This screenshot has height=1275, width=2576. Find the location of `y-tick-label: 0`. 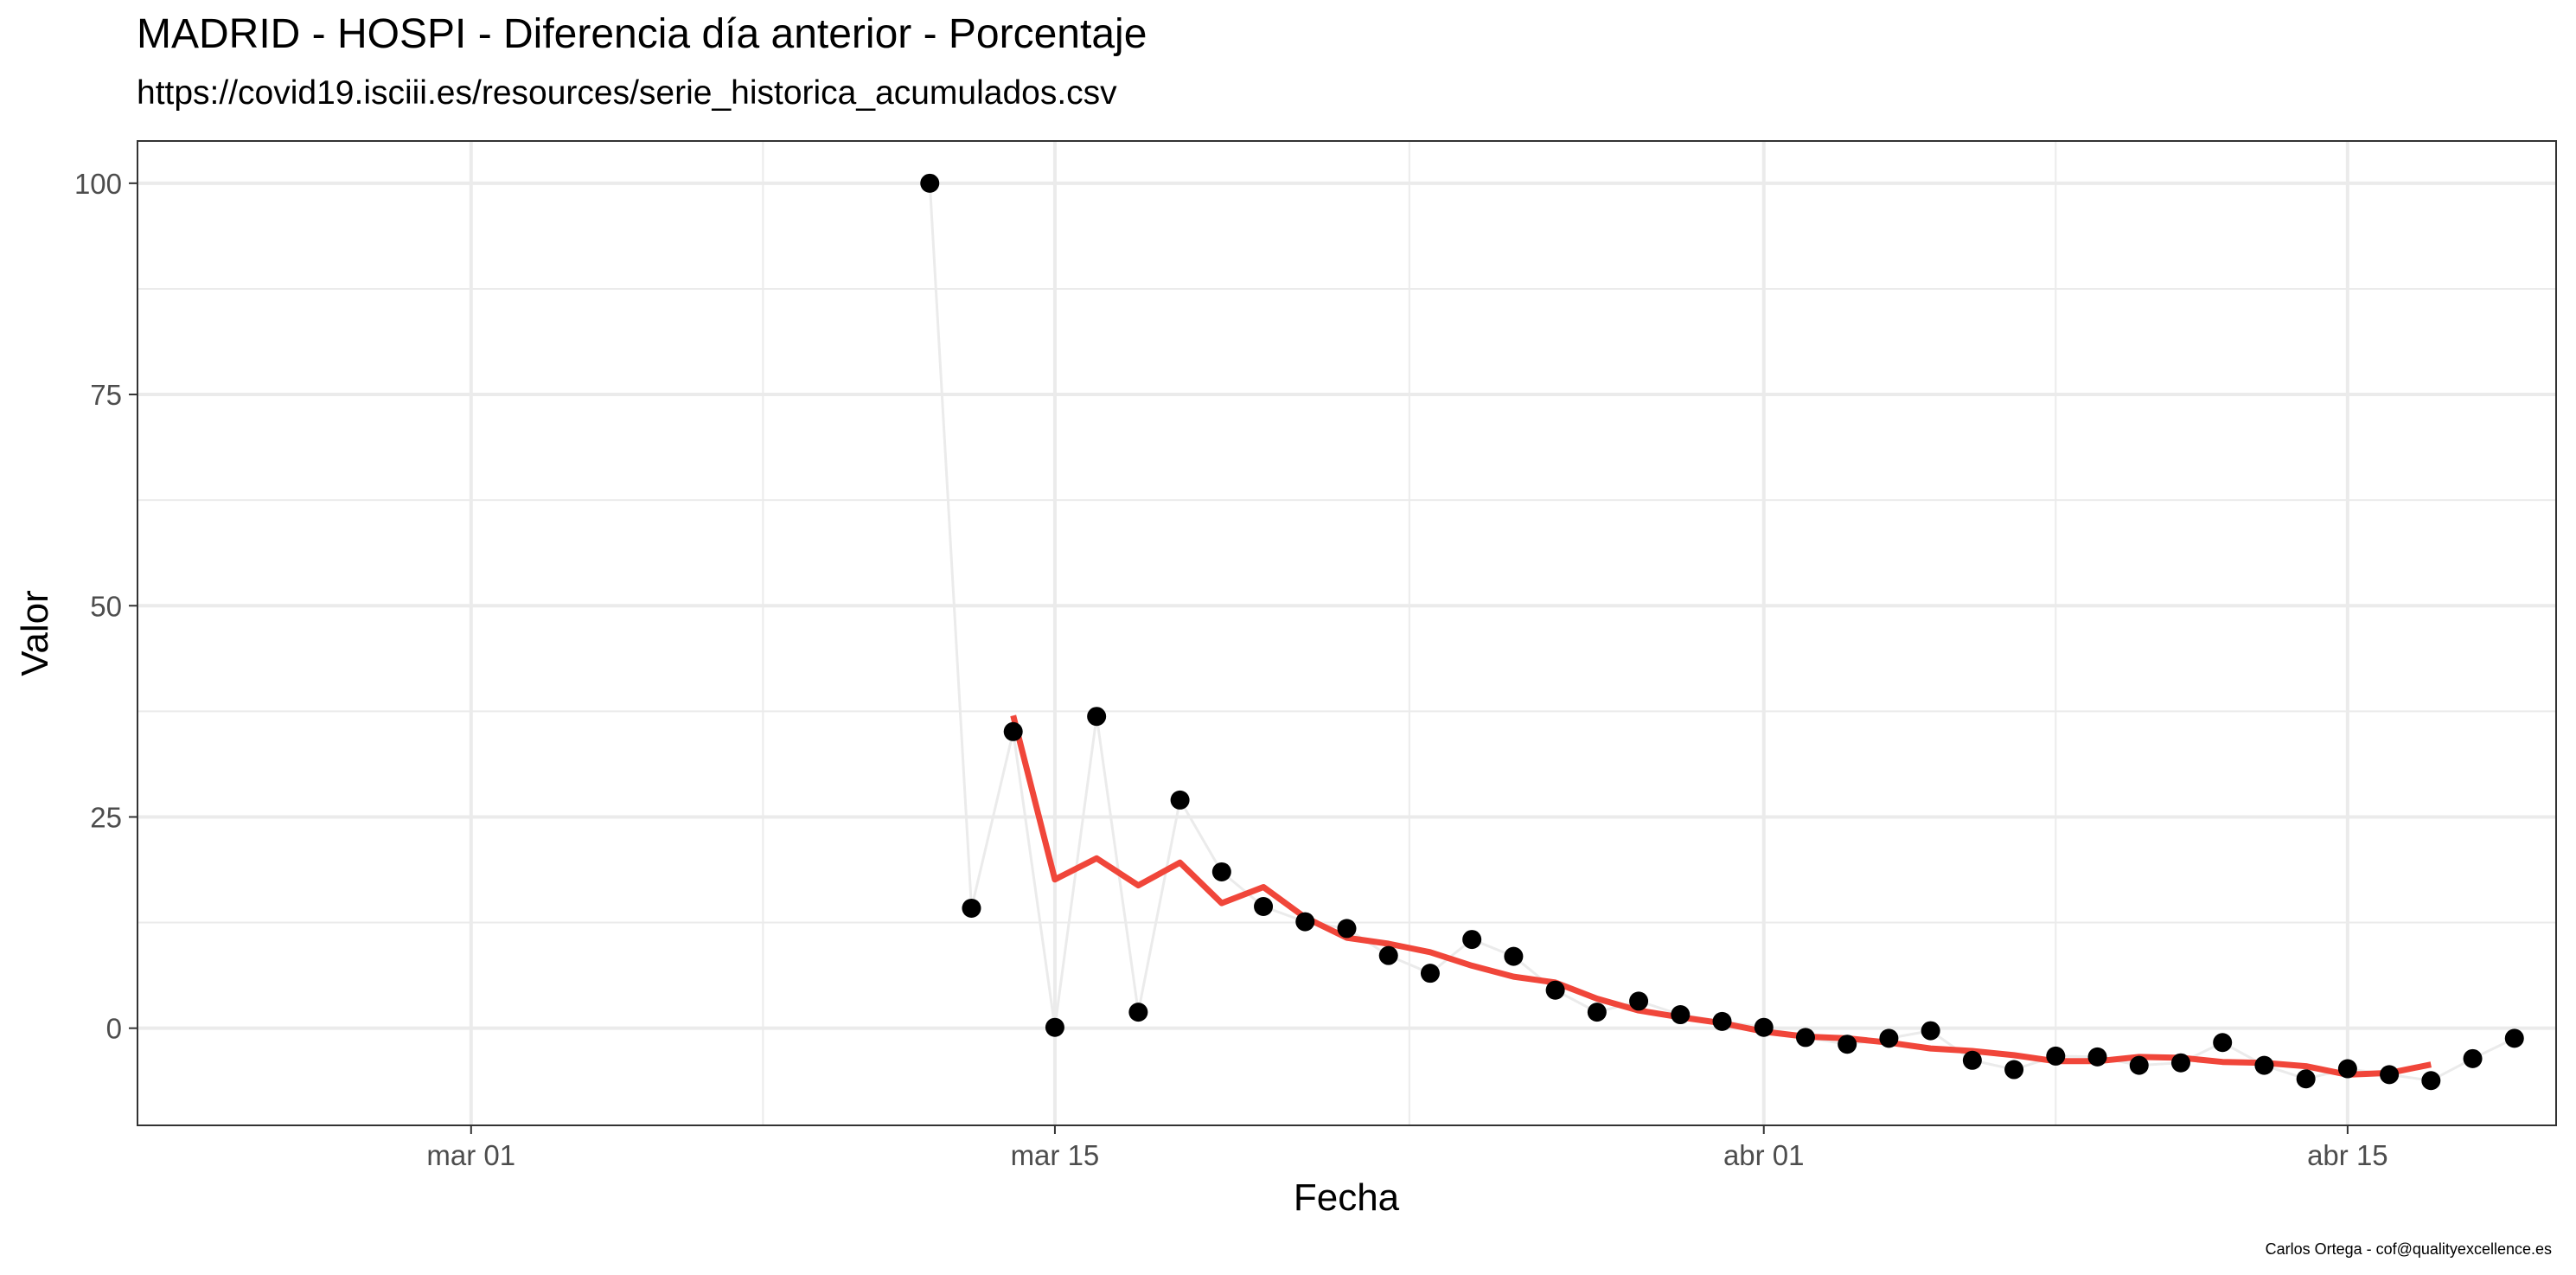

y-tick-label: 0 is located at coordinates (114, 1029).